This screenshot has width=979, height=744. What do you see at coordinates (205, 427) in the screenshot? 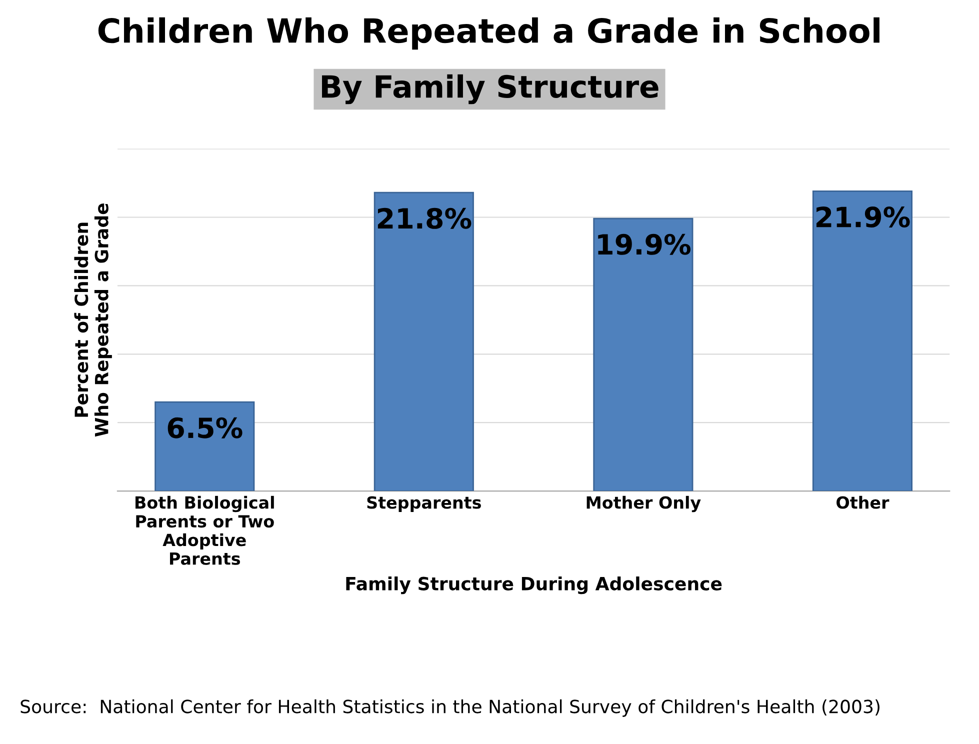
I see `data-label: 6.5%` at bounding box center [205, 427].